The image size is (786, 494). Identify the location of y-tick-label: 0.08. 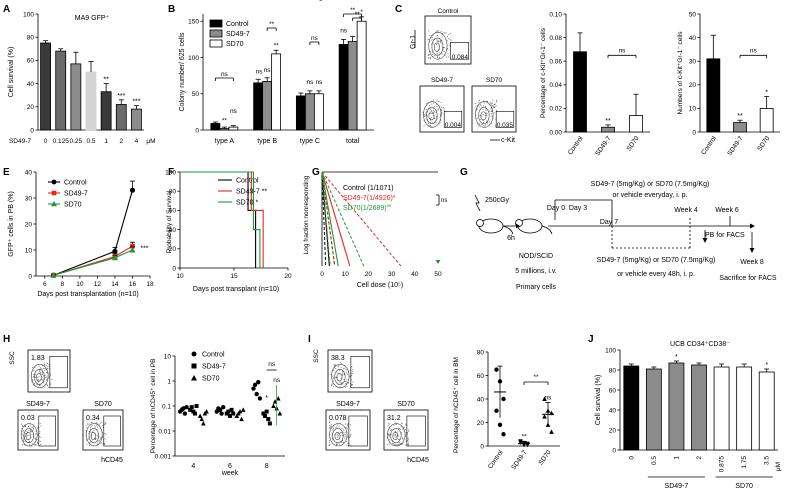
(555, 38).